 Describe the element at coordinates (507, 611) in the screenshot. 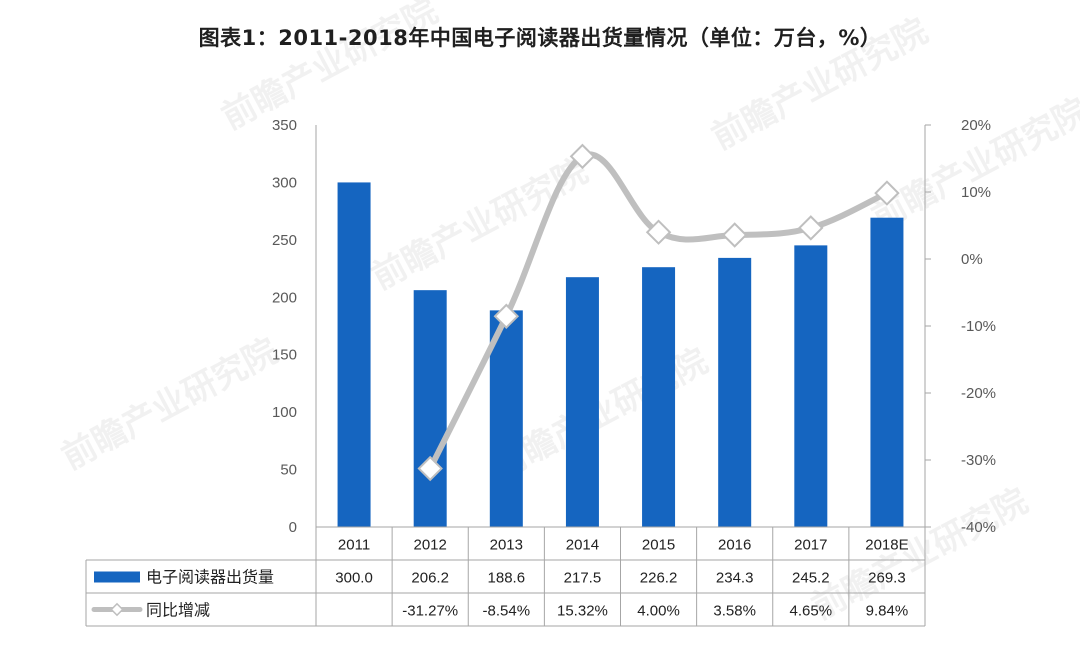

I see `yoy-value-label: -8.54%` at that location.